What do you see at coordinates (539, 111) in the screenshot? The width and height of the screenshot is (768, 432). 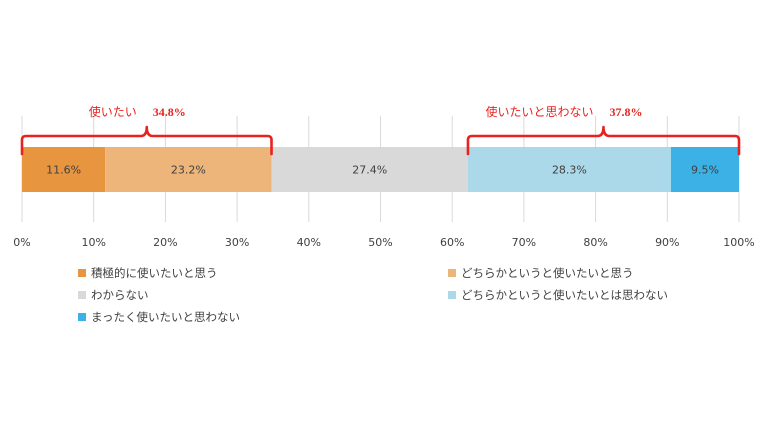 I see `group-label: 使いたいと思わない` at bounding box center [539, 111].